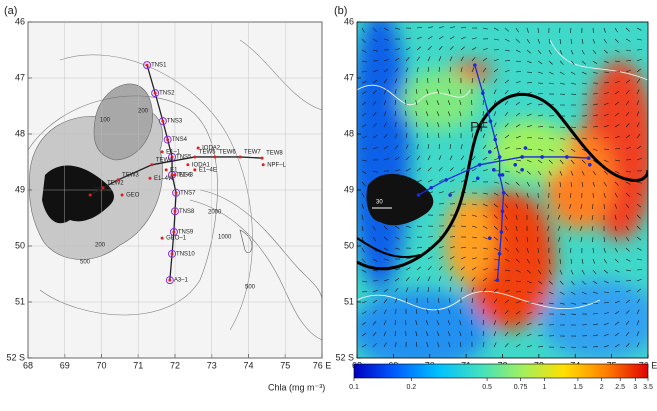 The height and width of the screenshot is (411, 657). I want to click on panel-label: (b), so click(340, 11).